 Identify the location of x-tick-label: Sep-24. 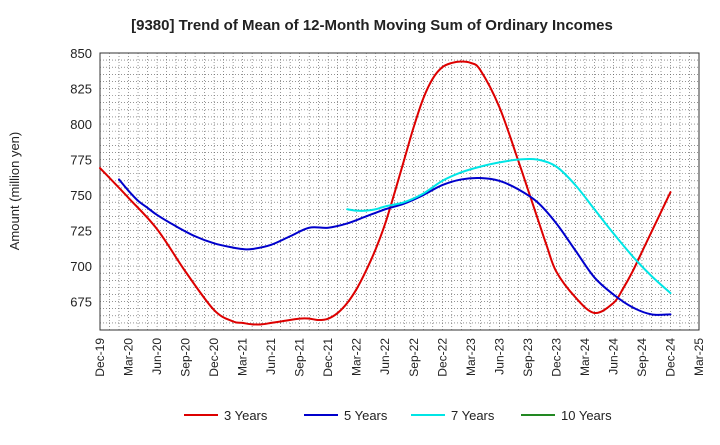
(642, 357).